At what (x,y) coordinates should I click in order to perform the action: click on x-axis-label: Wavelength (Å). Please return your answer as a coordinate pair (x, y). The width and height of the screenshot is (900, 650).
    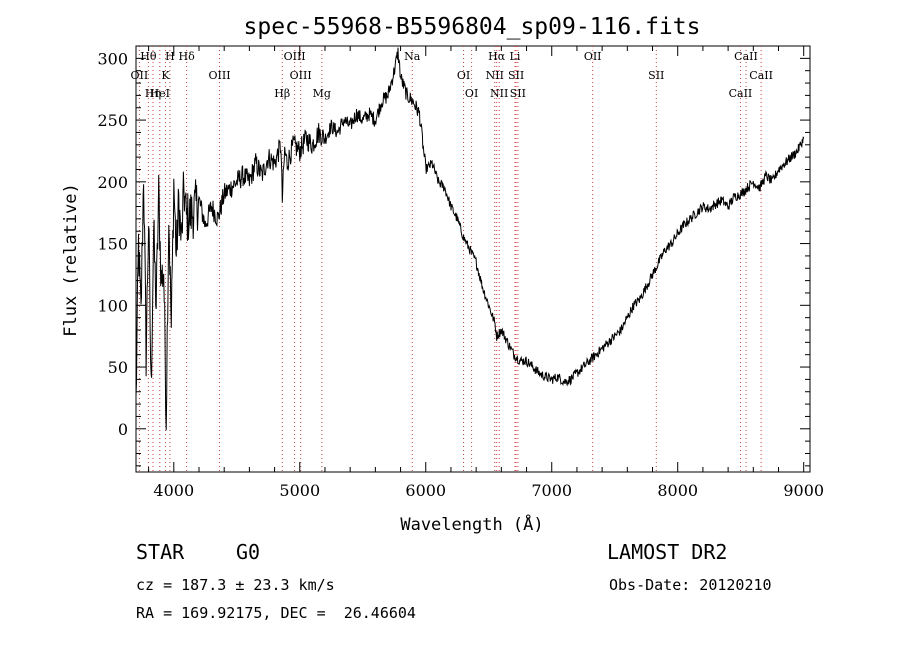
    Looking at the image, I should click on (471, 524).